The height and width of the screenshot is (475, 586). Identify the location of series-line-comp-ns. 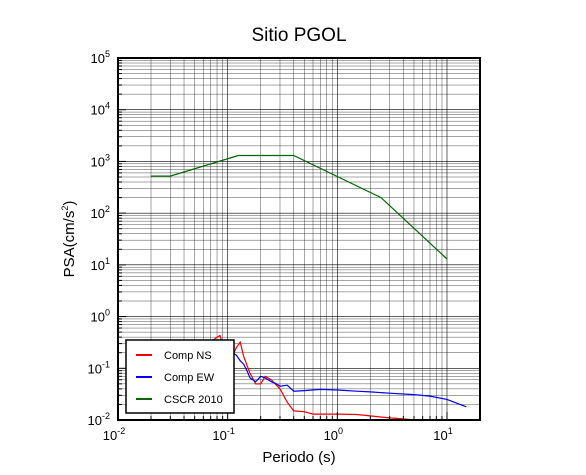
(312, 377).